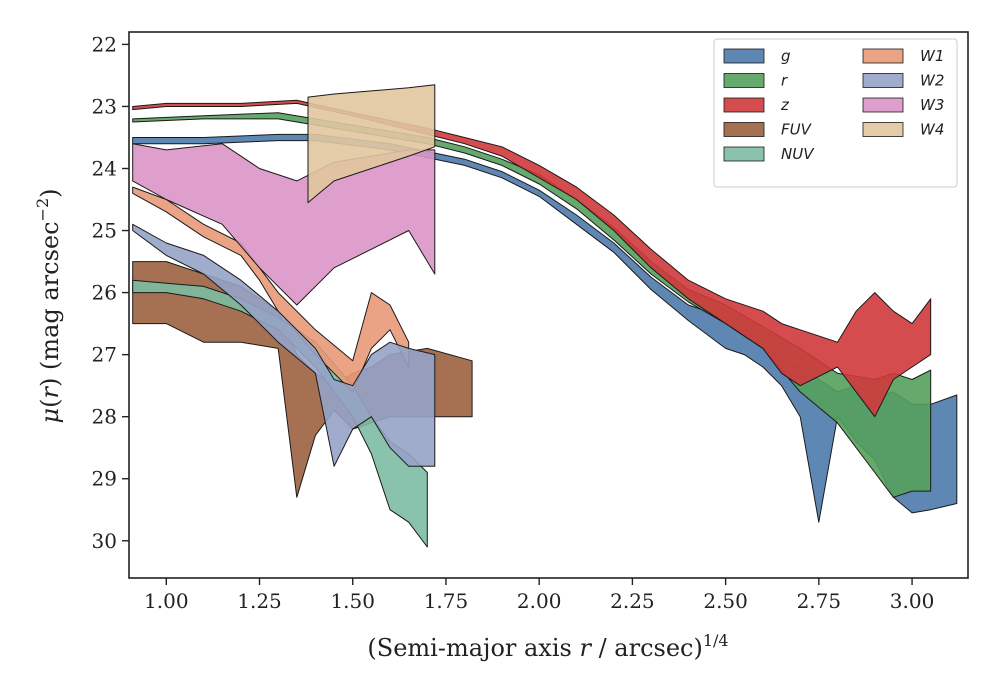  I want to click on legend-item-z: z, so click(756, 105).